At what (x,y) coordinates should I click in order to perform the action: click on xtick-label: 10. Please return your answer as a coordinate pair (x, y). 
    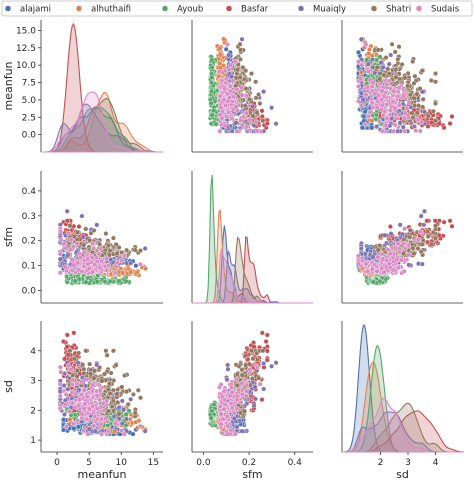
    Looking at the image, I should click on (122, 463).